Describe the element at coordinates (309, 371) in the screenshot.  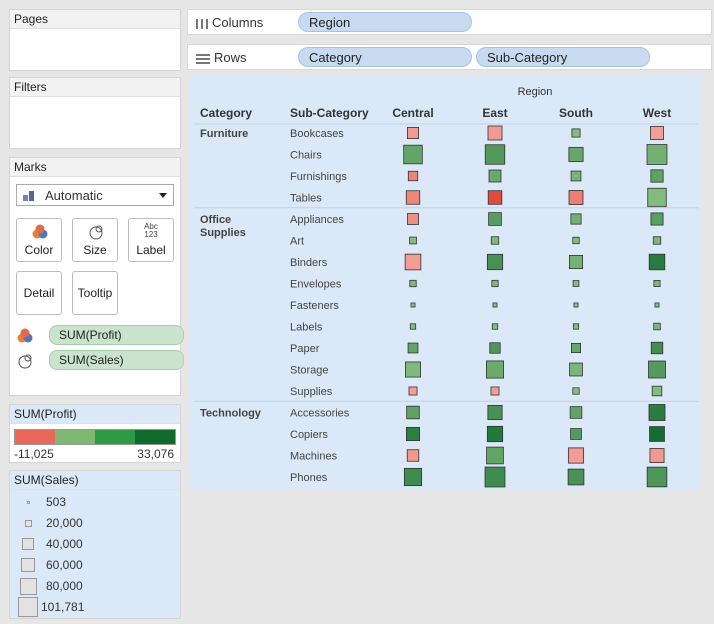
I see `sub-category-label: Storage` at that location.